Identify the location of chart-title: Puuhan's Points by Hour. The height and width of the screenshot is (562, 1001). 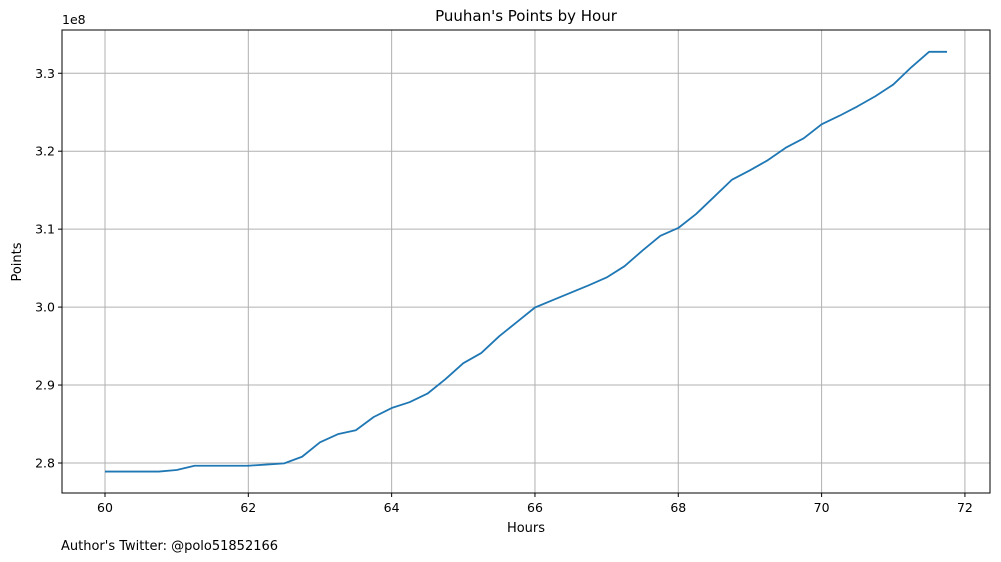
(526, 16).